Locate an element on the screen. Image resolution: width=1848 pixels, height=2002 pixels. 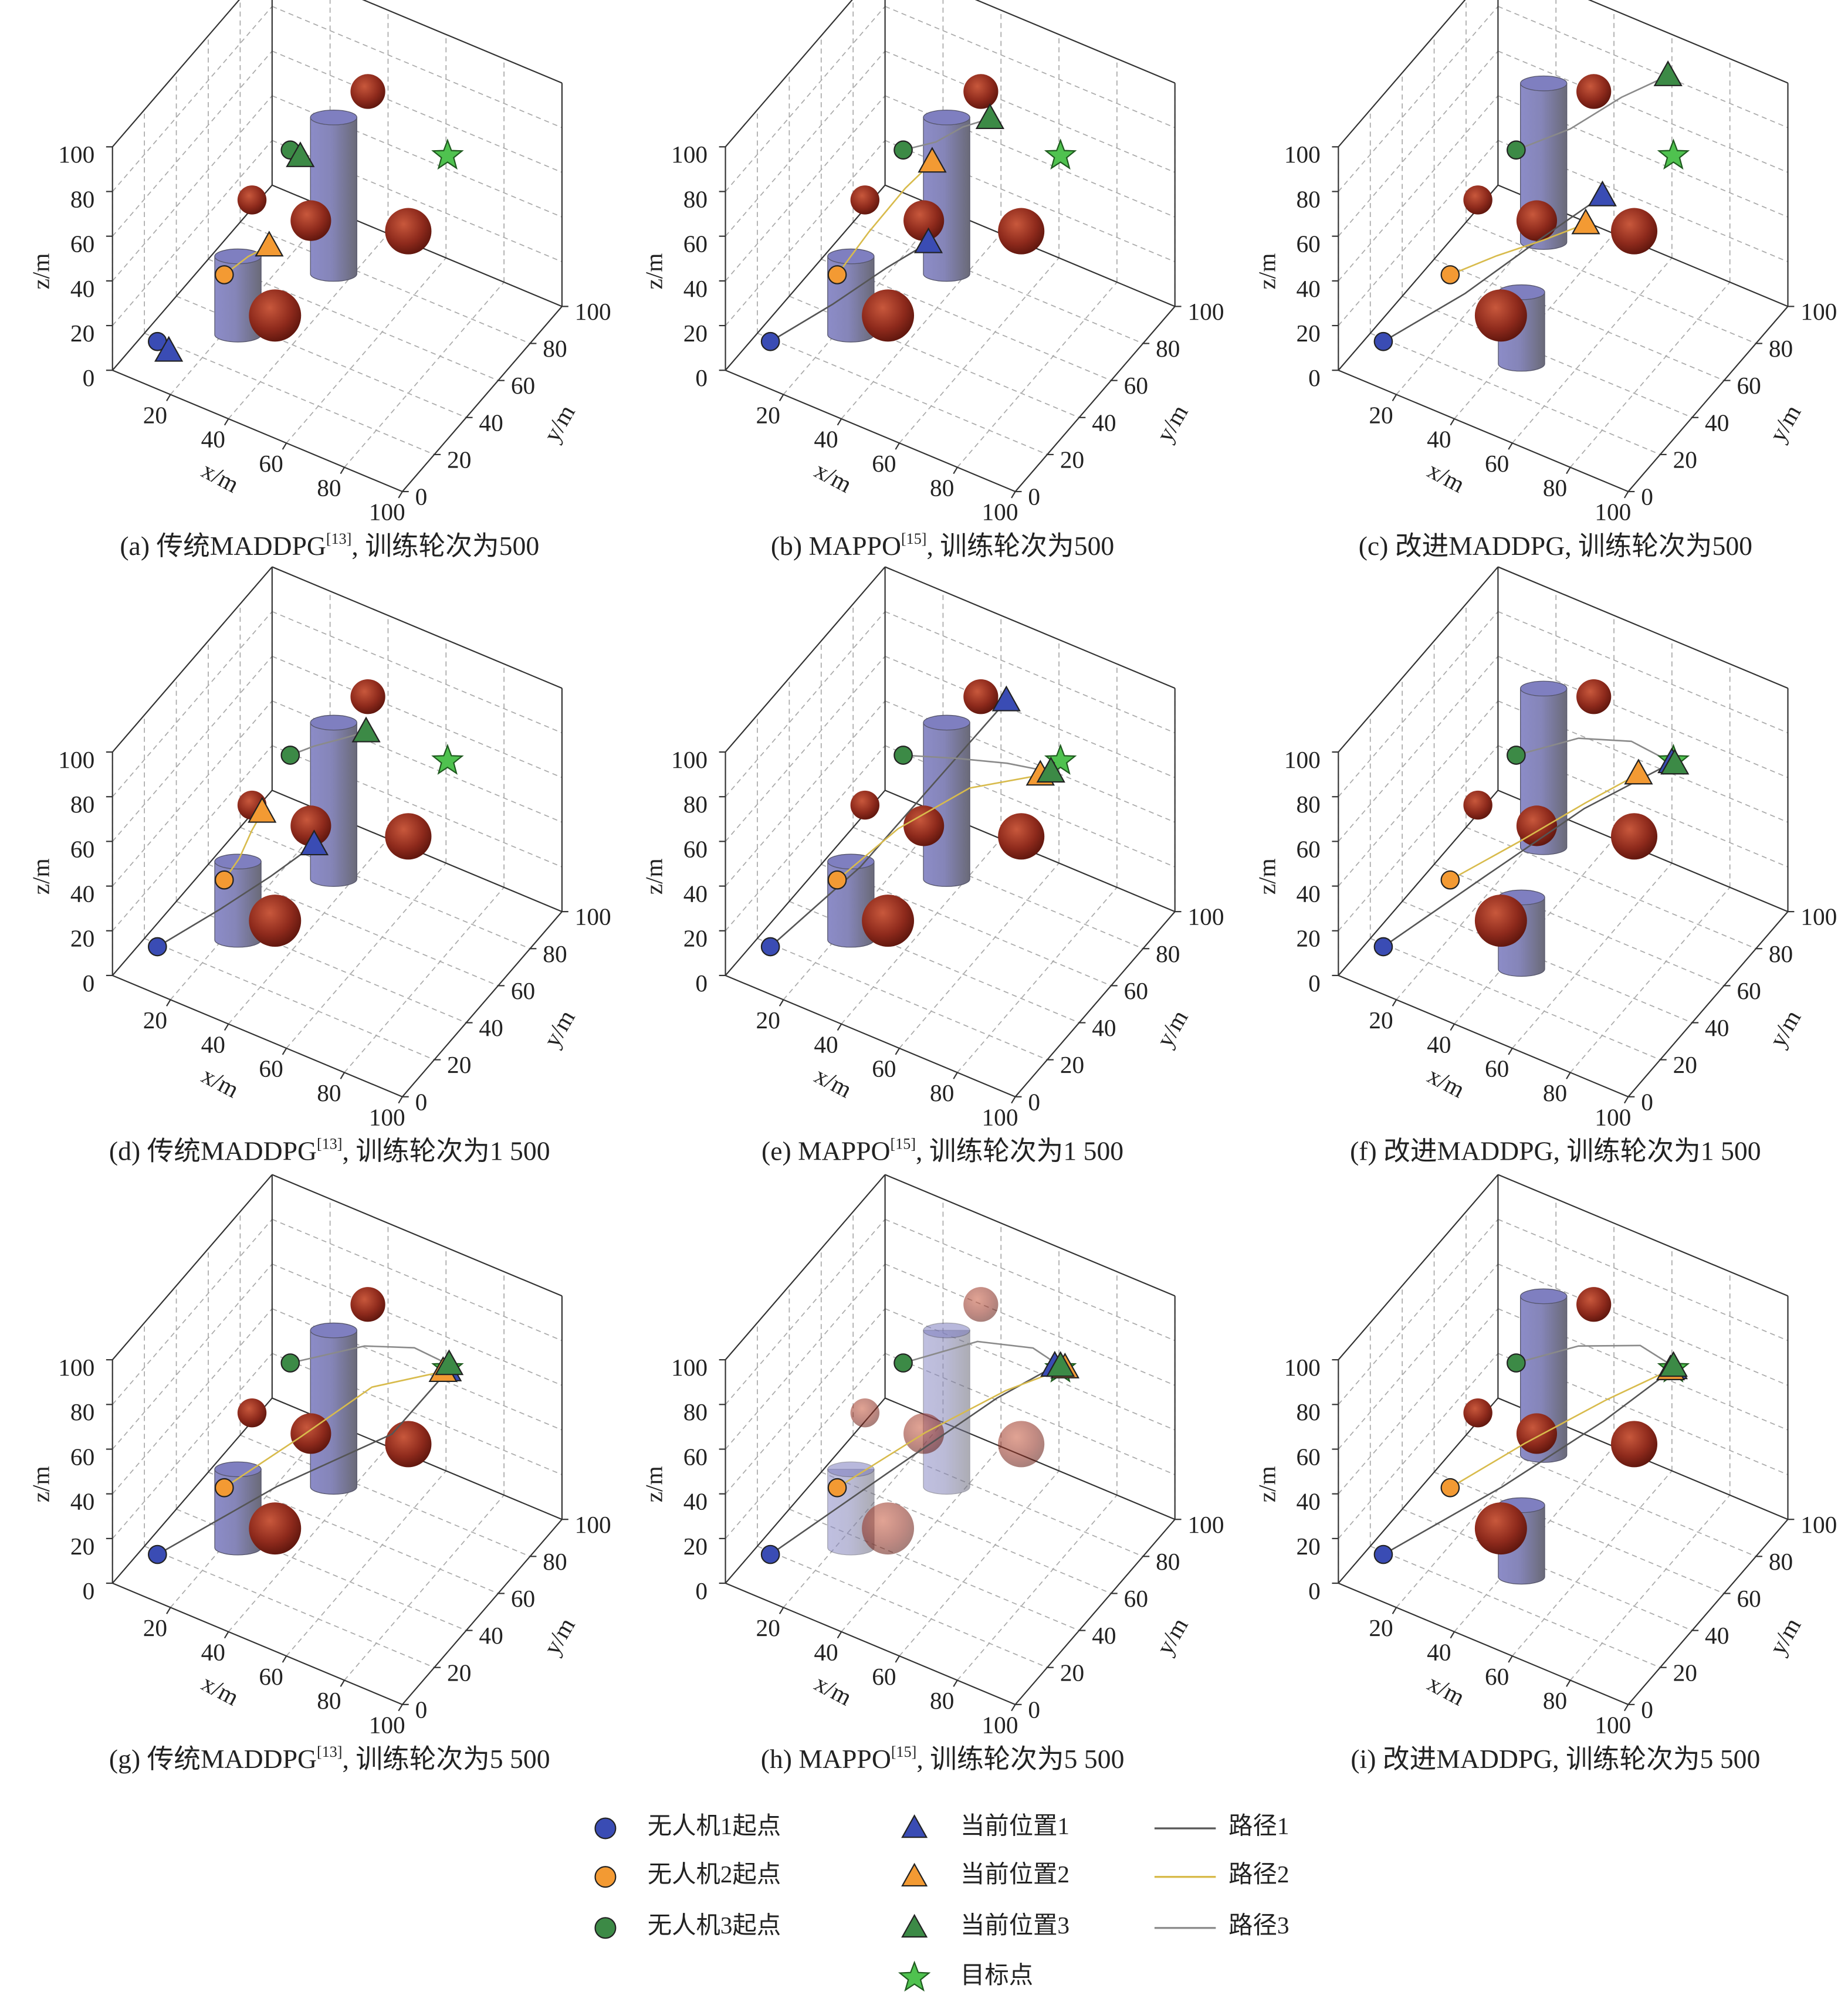
z-tick-label: 80 is located at coordinates (82, 805).